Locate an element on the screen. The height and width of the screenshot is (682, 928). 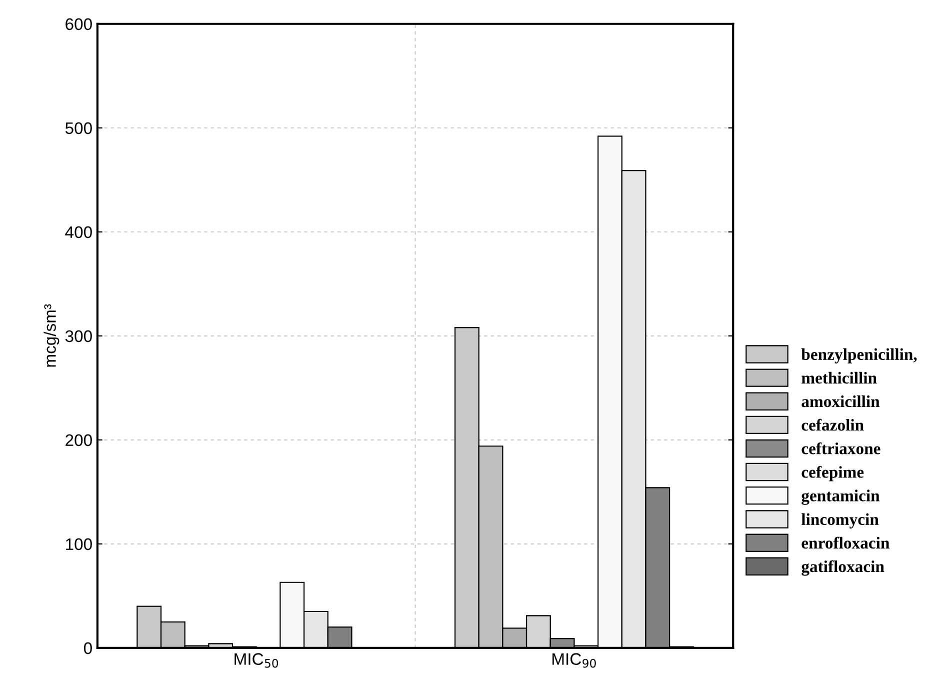
y-tick-label: 100 is located at coordinates (79, 544).